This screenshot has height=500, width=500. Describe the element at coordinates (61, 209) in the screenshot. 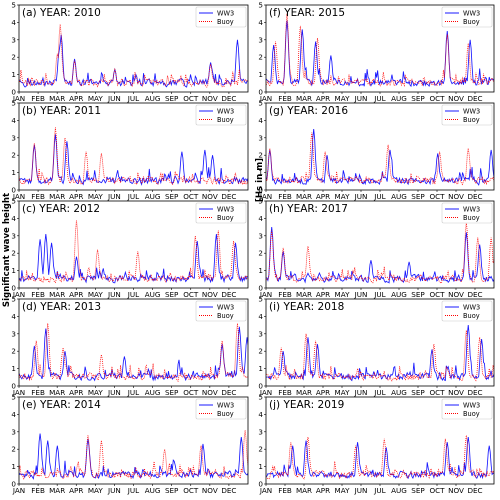

I see `panel-title: (c) YEAR: 2012` at that location.